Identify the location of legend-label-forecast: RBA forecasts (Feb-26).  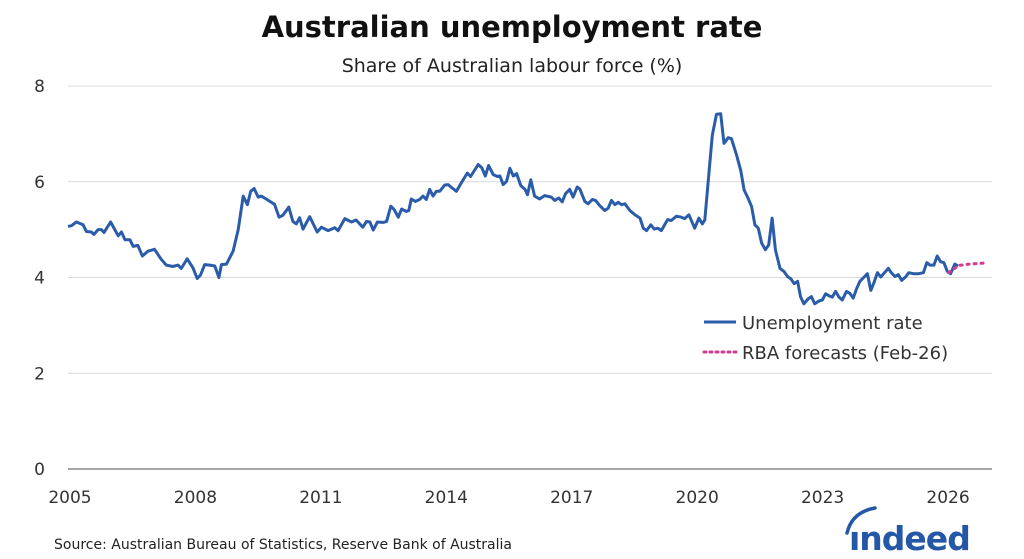
(845, 353).